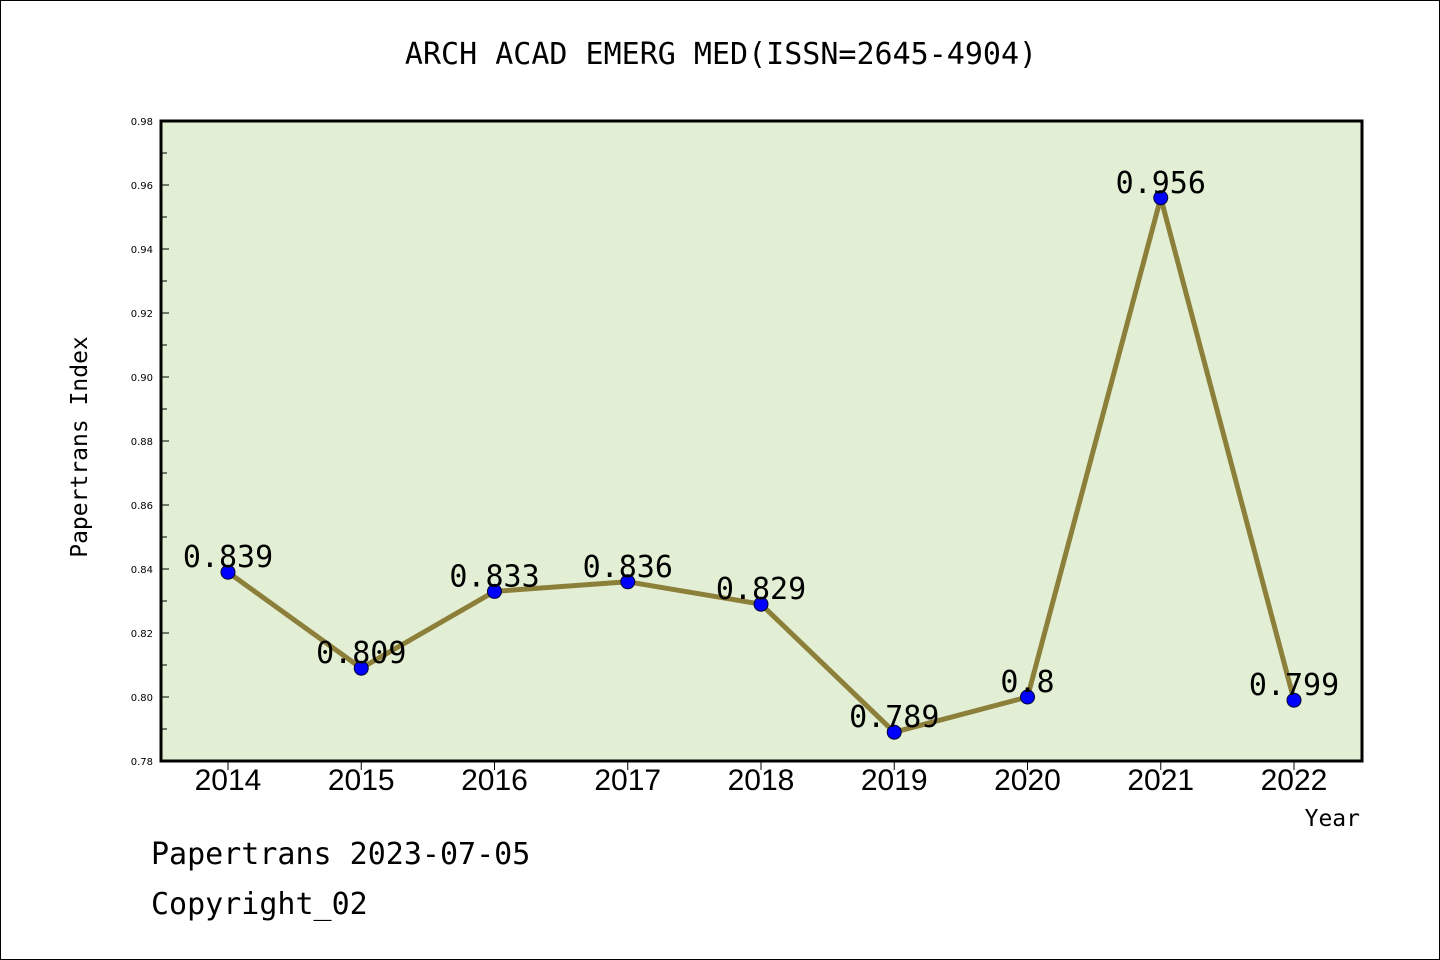 This screenshot has width=1440, height=960. I want to click on x-tick-label: 2019, so click(894, 780).